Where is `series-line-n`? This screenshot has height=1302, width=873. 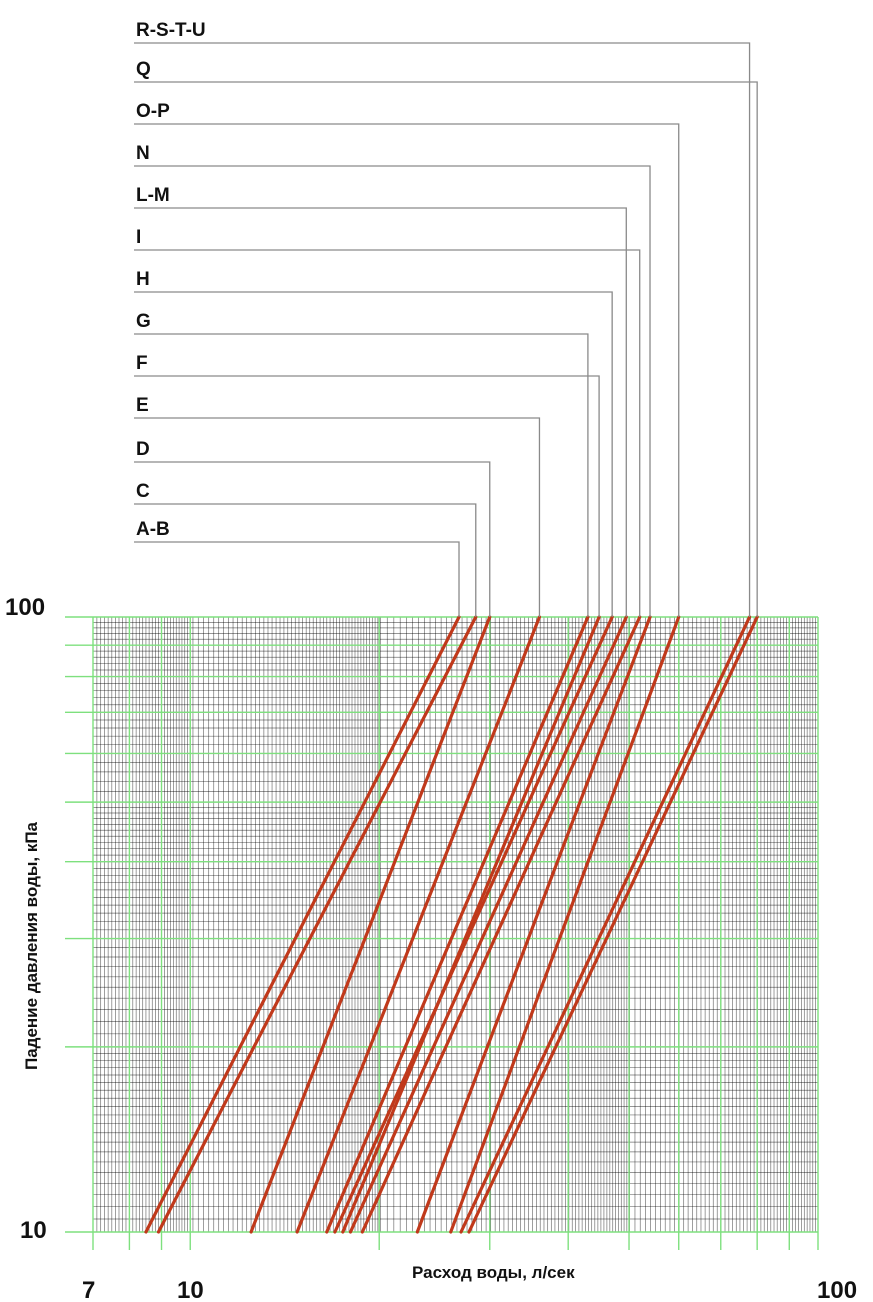 series-line-n is located at coordinates (533, 924).